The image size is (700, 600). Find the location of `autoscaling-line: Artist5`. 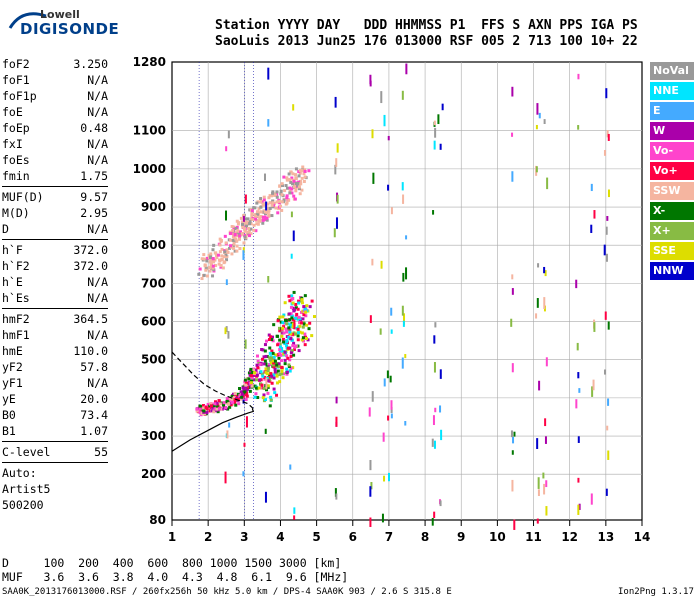

autoscaling-line: Artist5 is located at coordinates (26, 489).